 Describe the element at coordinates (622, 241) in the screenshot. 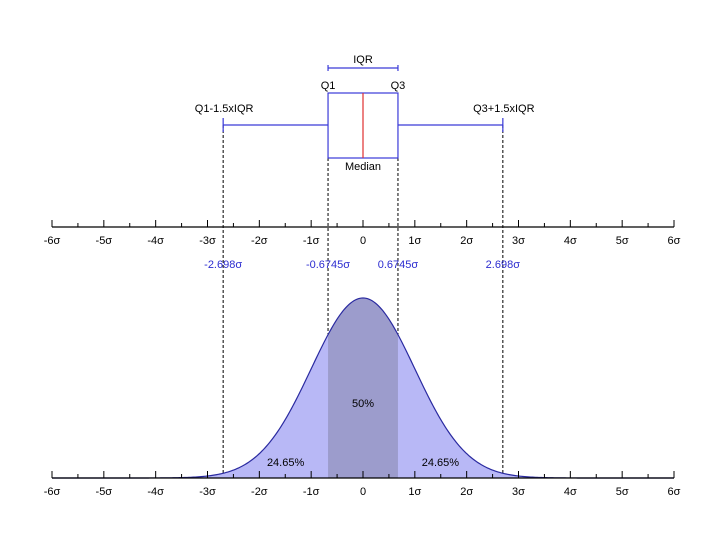

I see `top-tick-label-11: 5σ` at that location.